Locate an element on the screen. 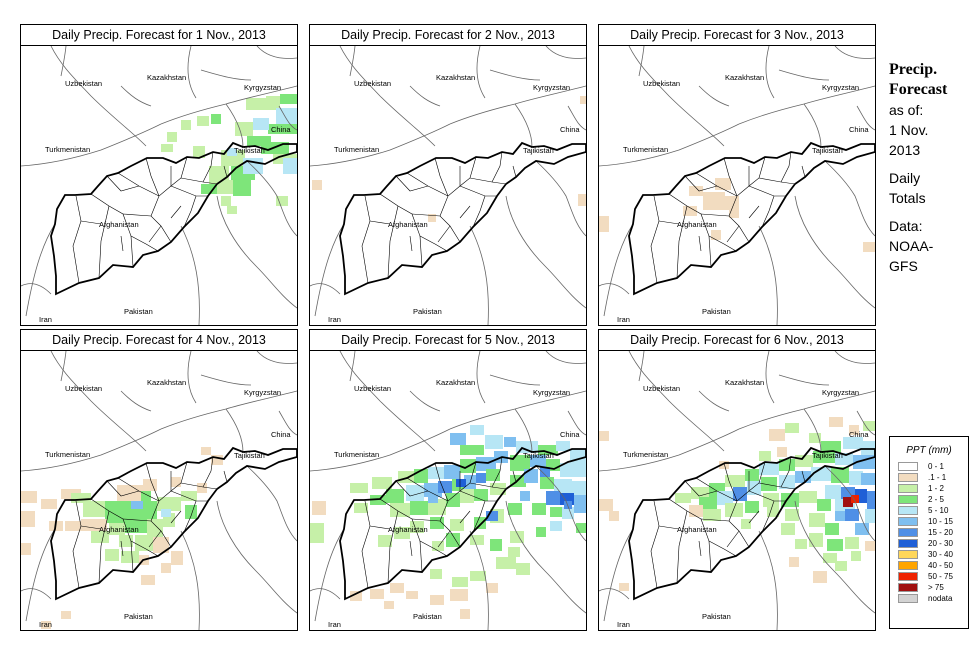 This screenshot has height=646, width=975. country-label-pakistan: Pakistan is located at coordinates (716, 311).